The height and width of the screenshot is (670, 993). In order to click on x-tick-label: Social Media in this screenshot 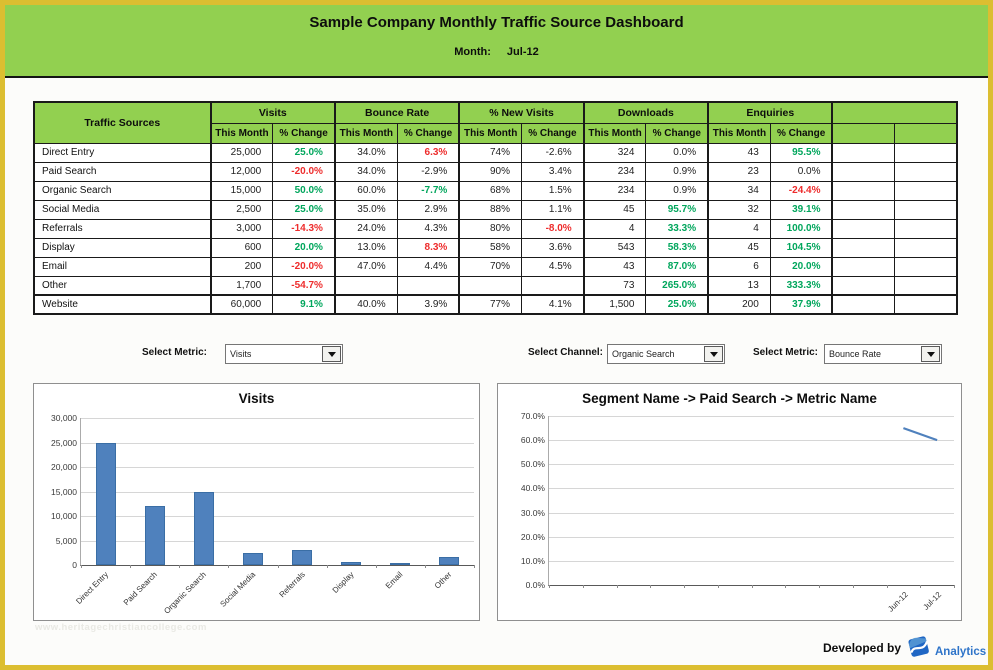, I will do `click(238, 589)`.